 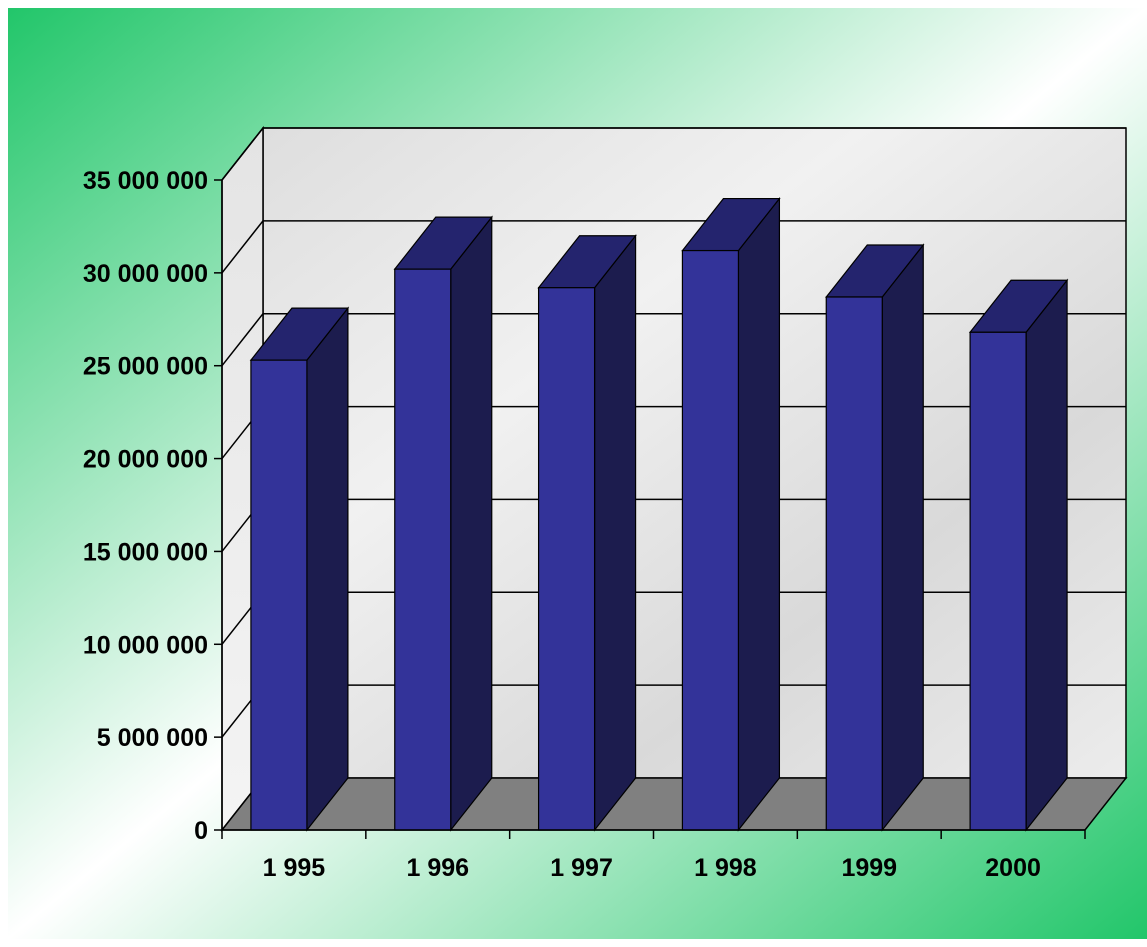 What do you see at coordinates (869, 868) in the screenshot?
I see `x-tick-label: 1999` at bounding box center [869, 868].